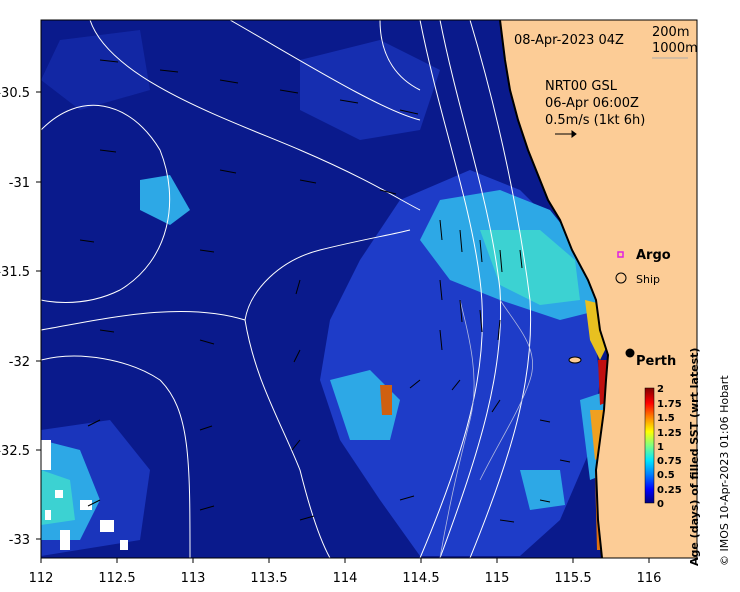 This screenshot has height=592, width=740. I want to click on y-tick-label: -30.5, so click(15, 93).